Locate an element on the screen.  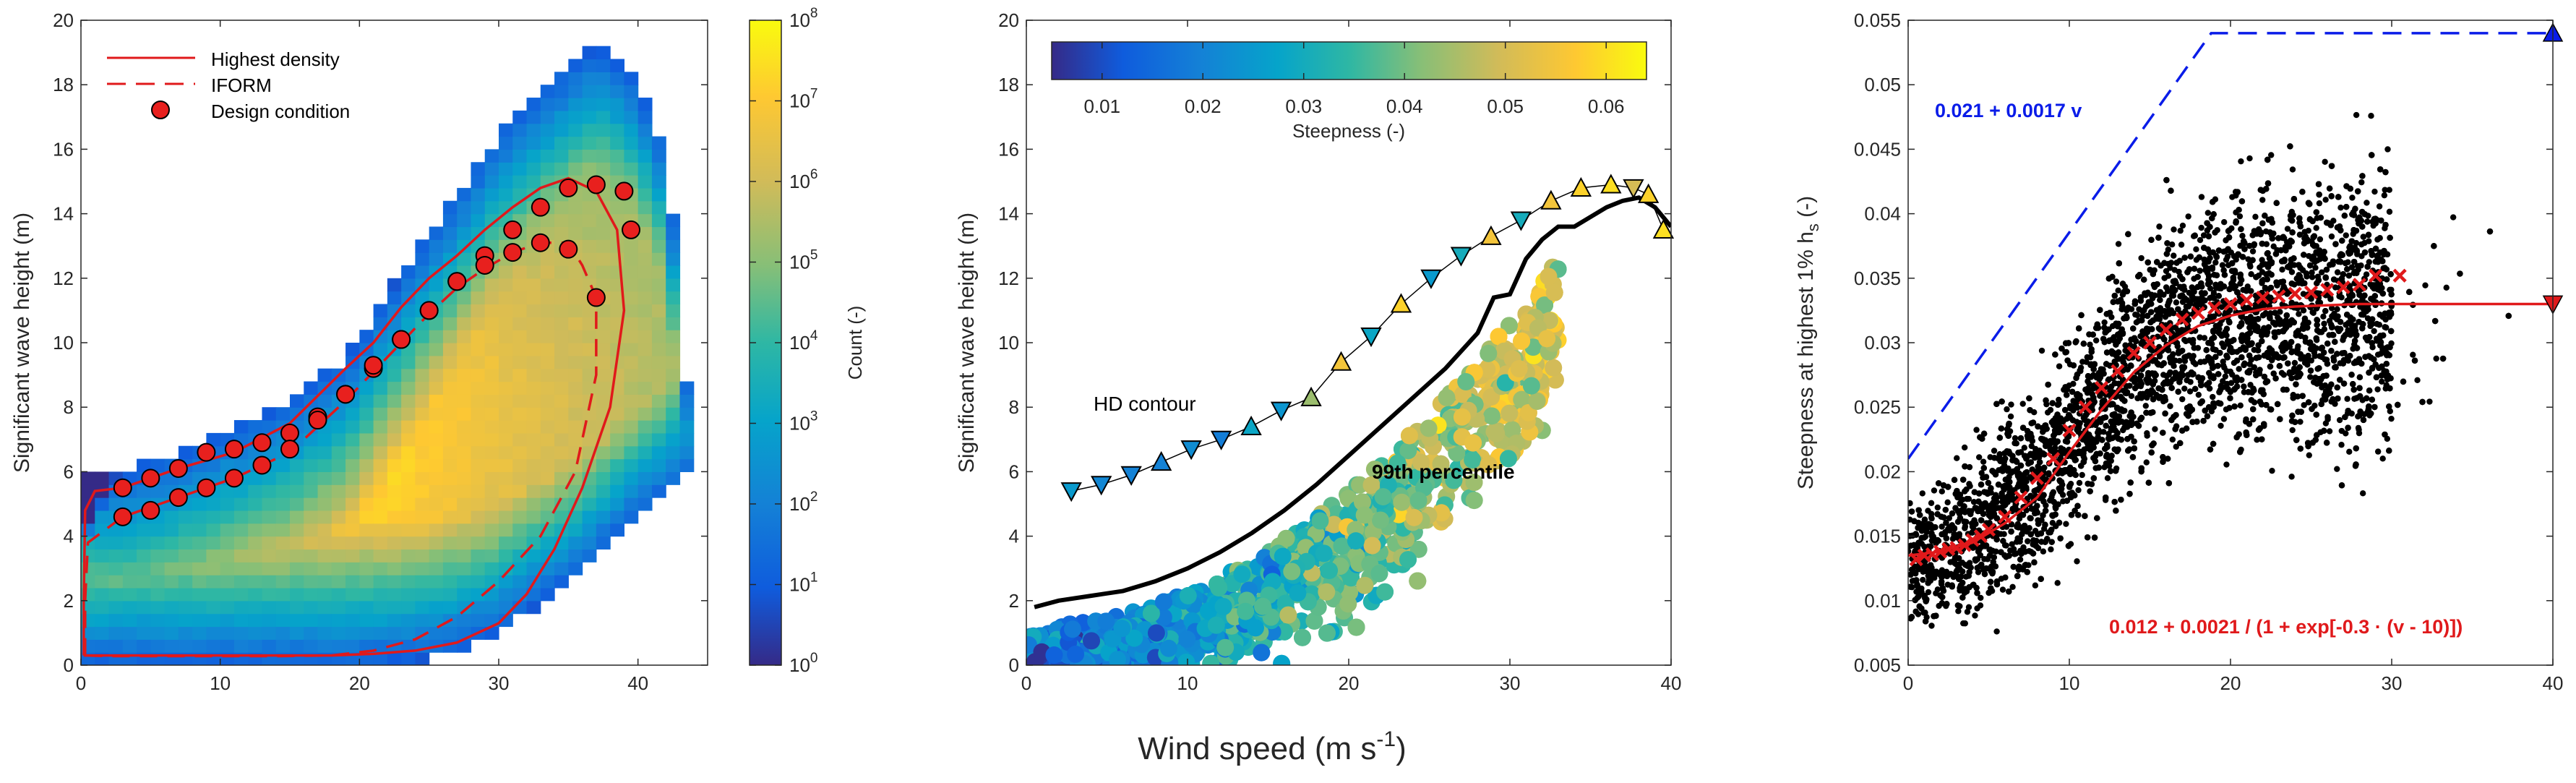
design-condition-markers is located at coordinates (377, 350).